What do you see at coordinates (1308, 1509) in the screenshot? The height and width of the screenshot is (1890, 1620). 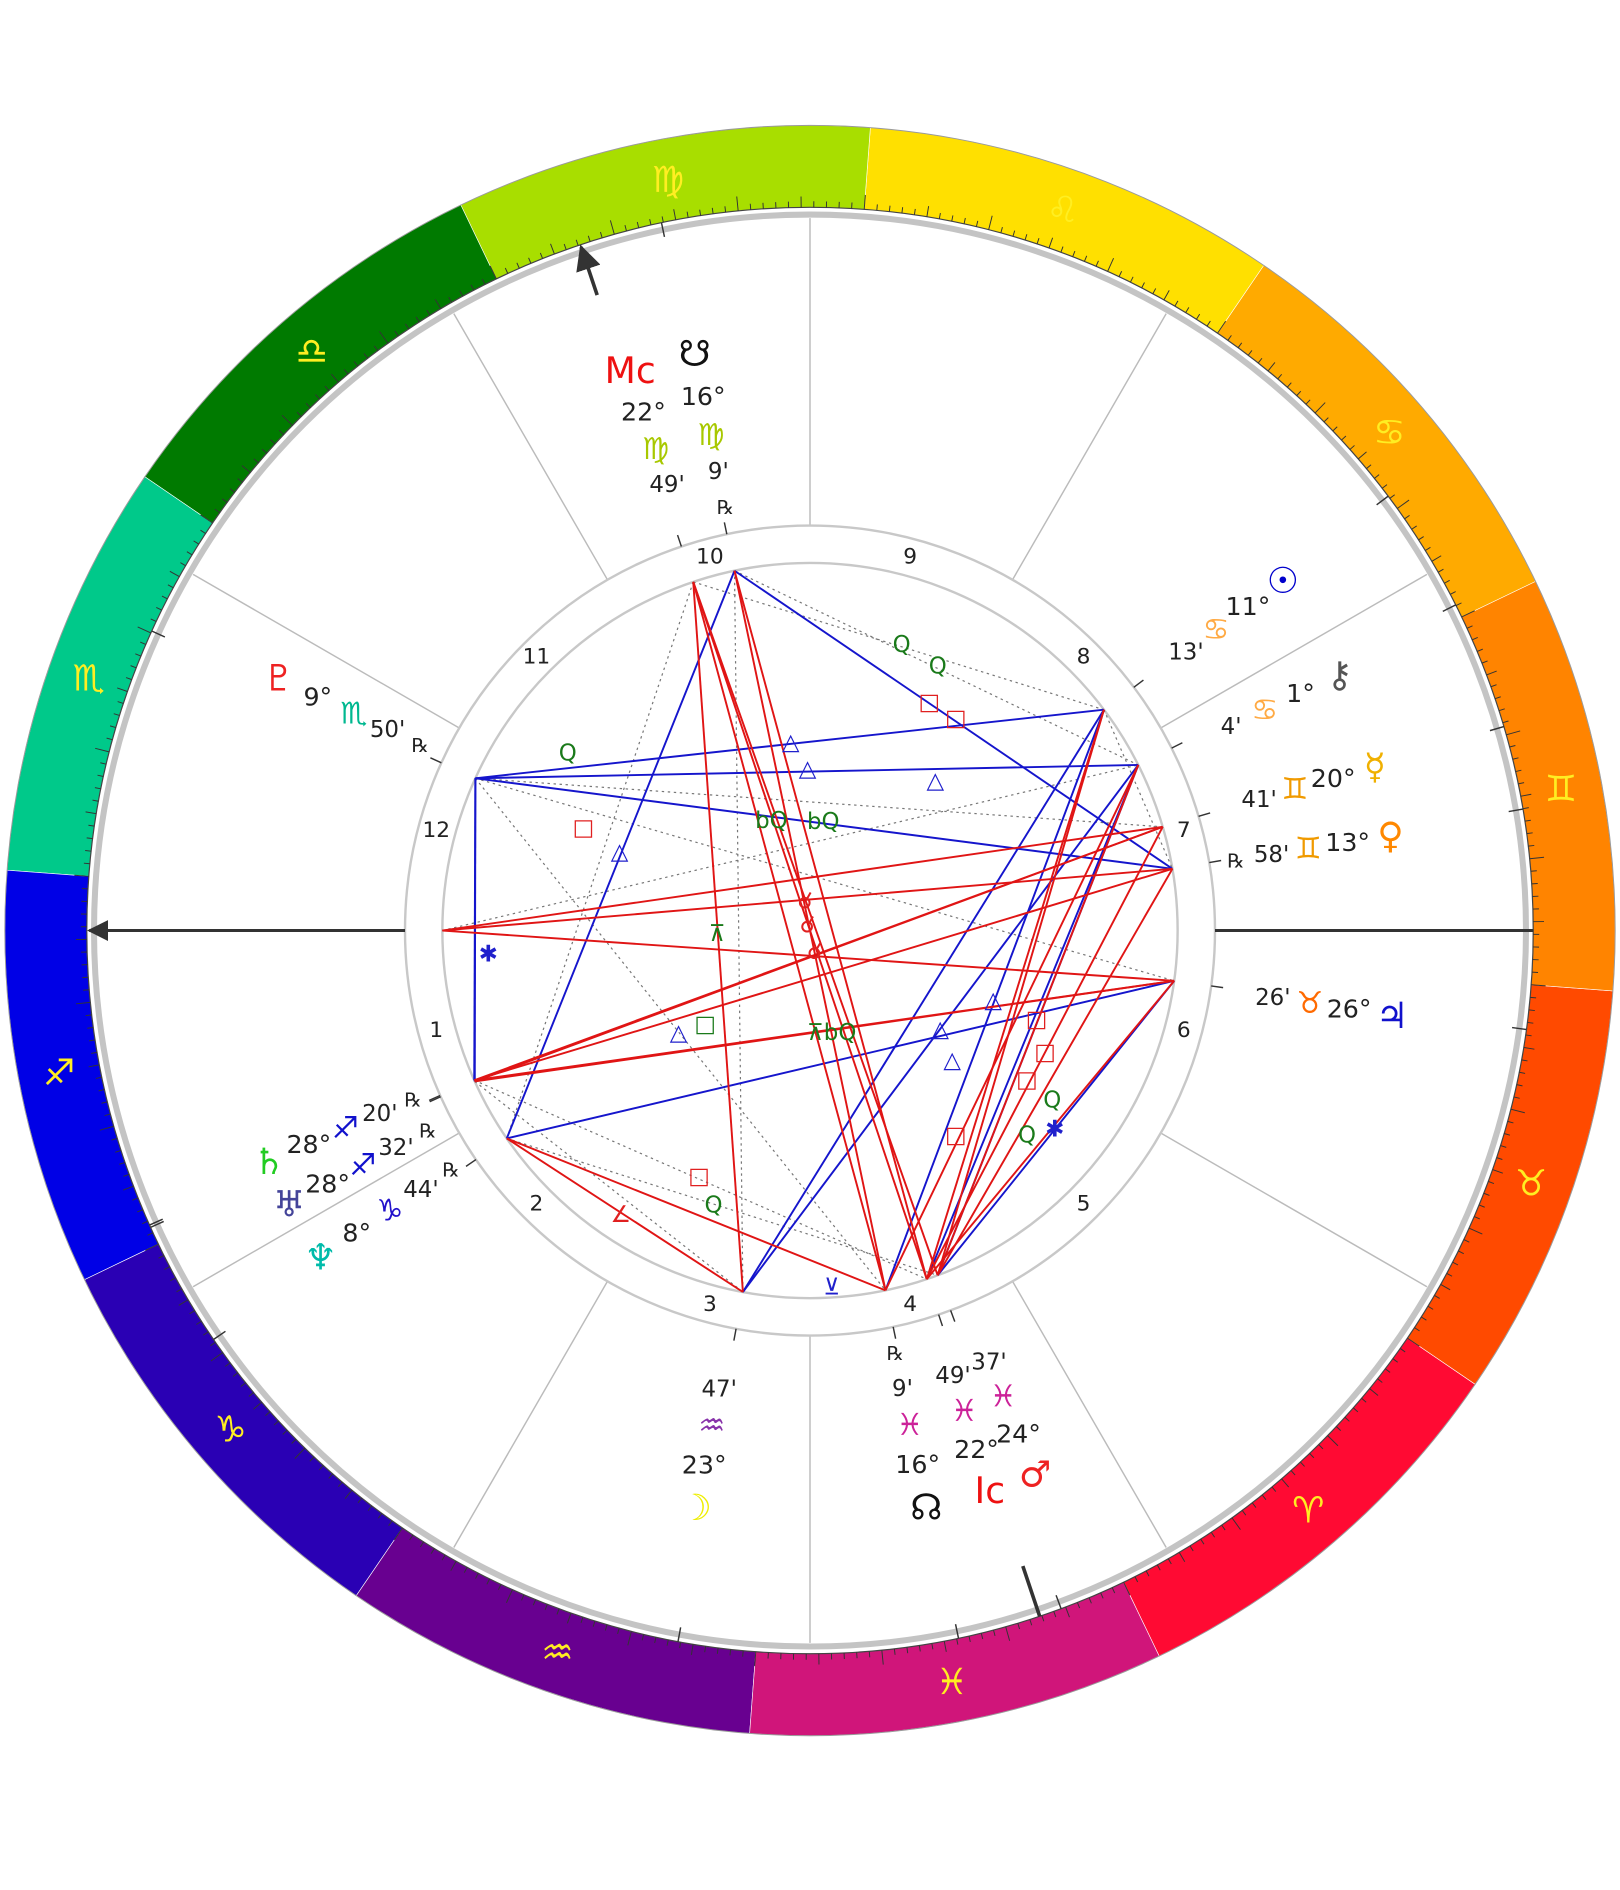 I see `sign-glyph: ♈` at bounding box center [1308, 1509].